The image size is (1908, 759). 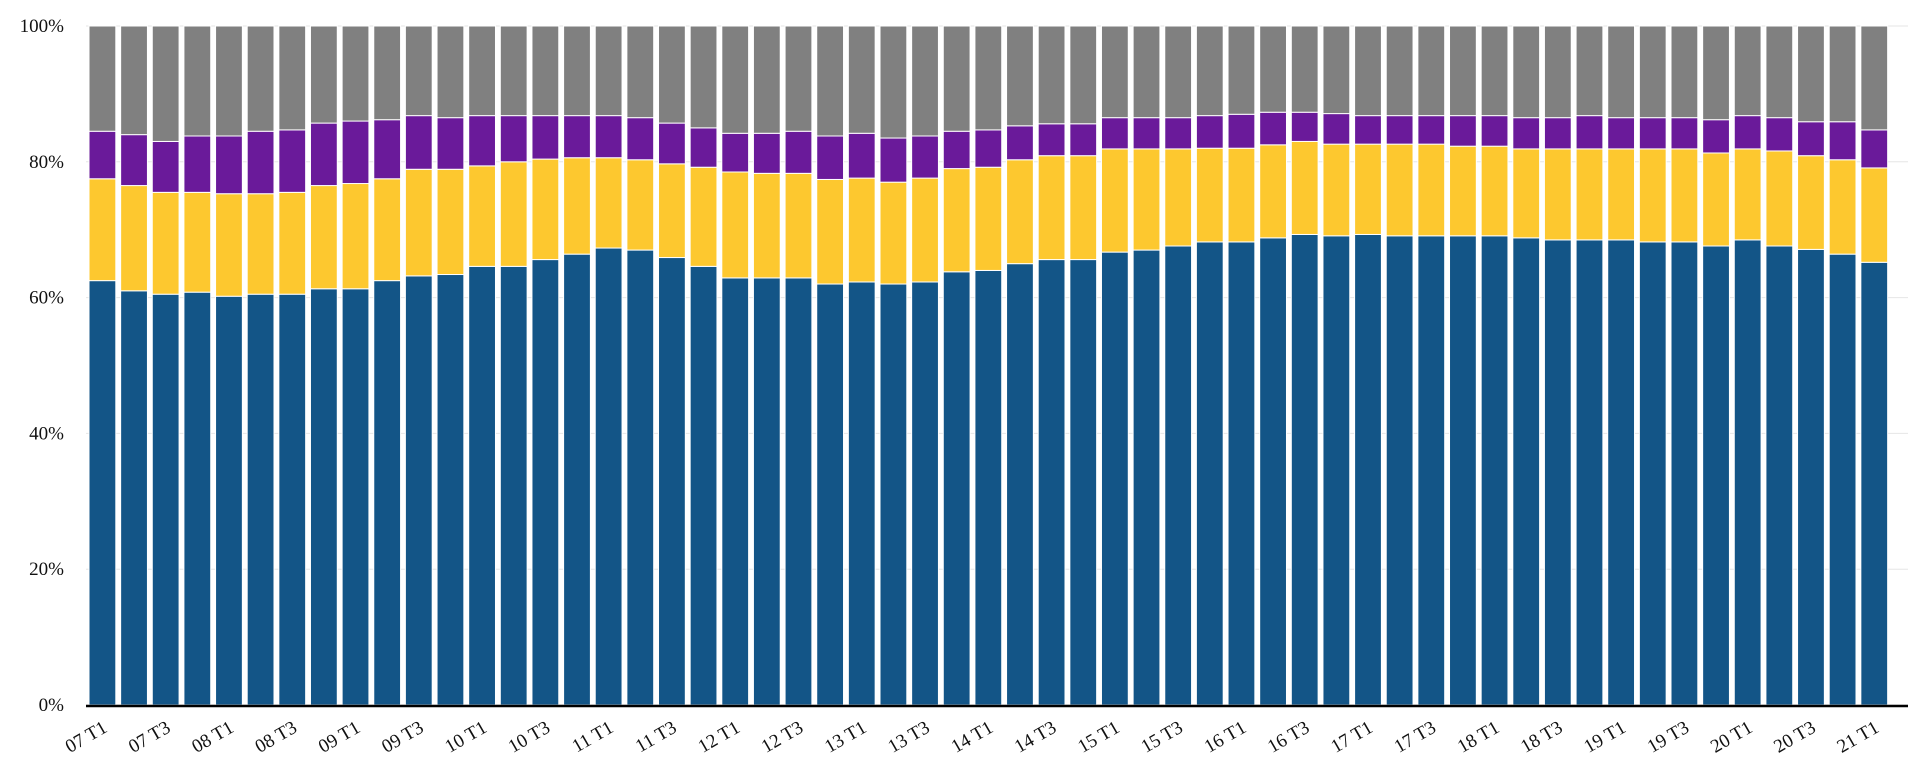 I want to click on x-tick-label: 11 T3, so click(x=656, y=737).